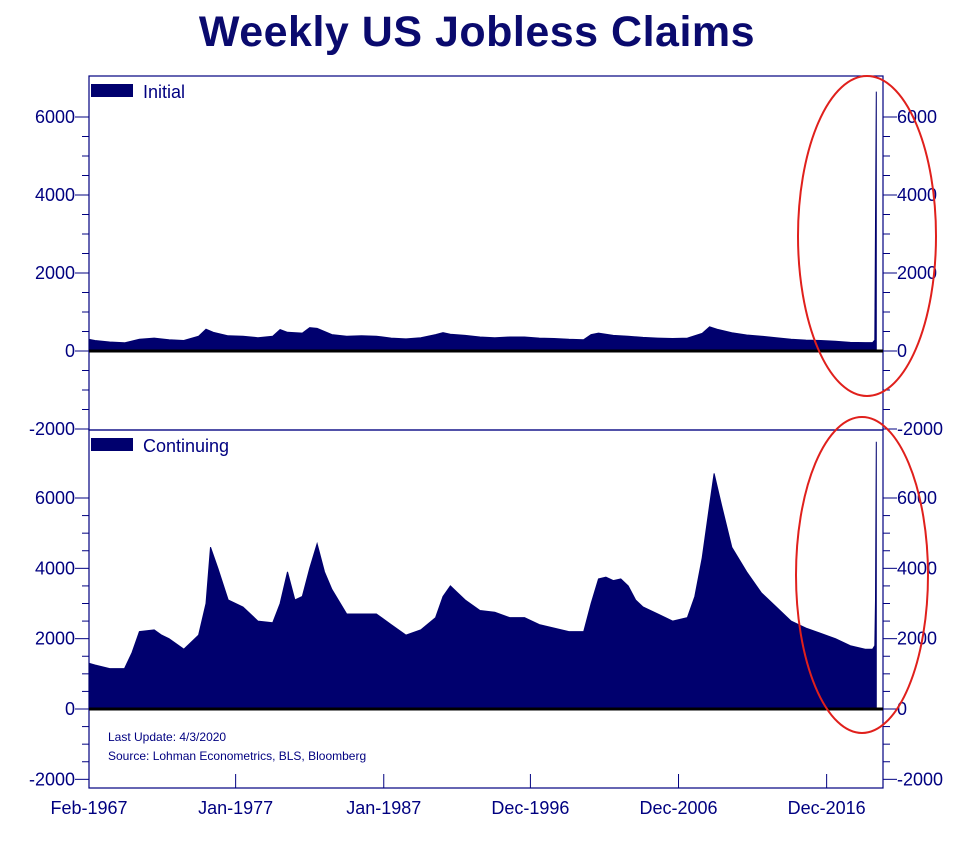  Describe the element at coordinates (678, 808) in the screenshot. I see `x-tick-label: Dec-2006` at that location.